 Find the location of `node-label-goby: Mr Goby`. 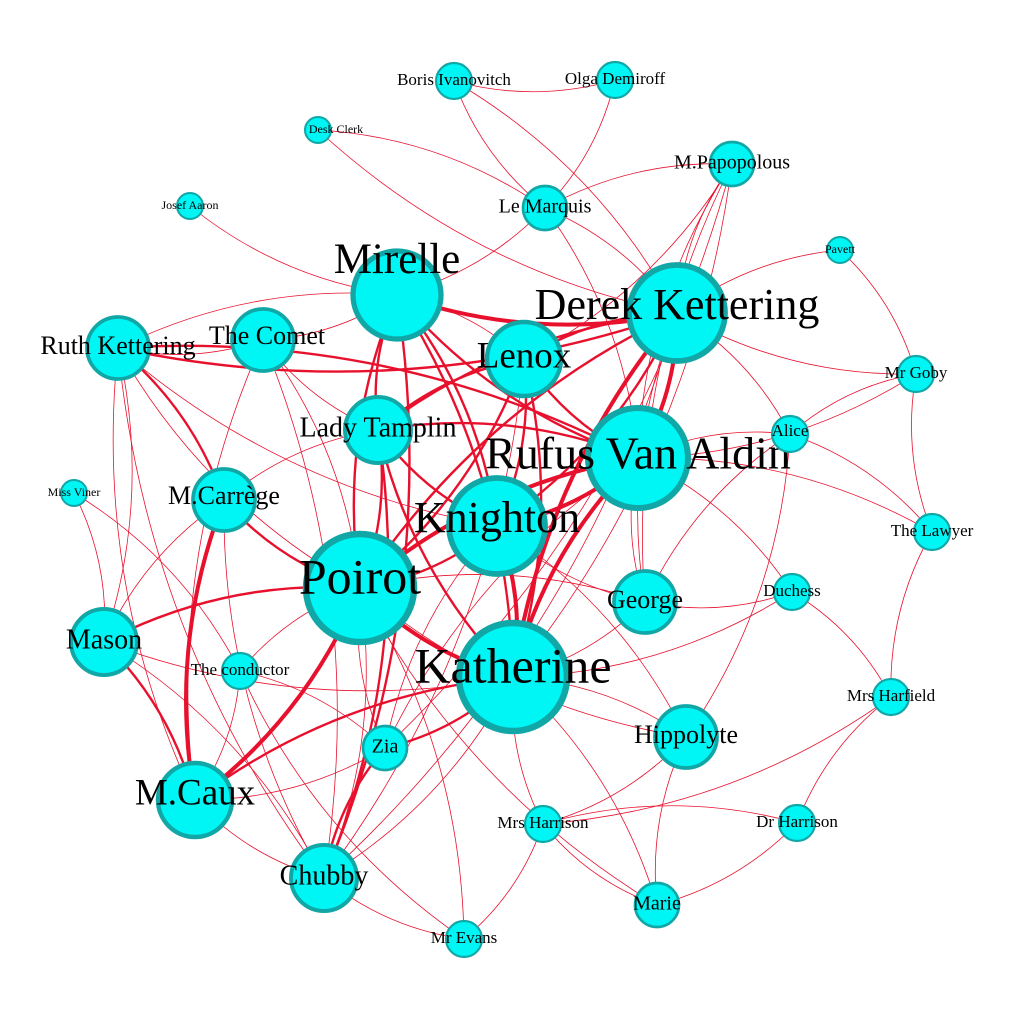

node-label-goby: Mr Goby is located at coordinates (916, 372).